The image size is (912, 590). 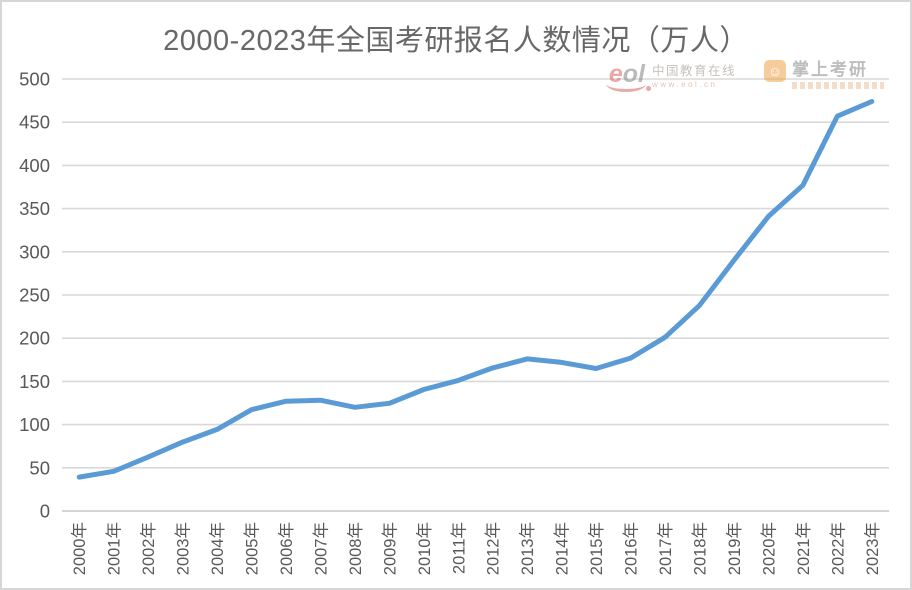 What do you see at coordinates (744, 76) in the screenshot?
I see `watermarks: eol 中国教育在线 www.eol.cn ☺ 掌上考研` at bounding box center [744, 76].